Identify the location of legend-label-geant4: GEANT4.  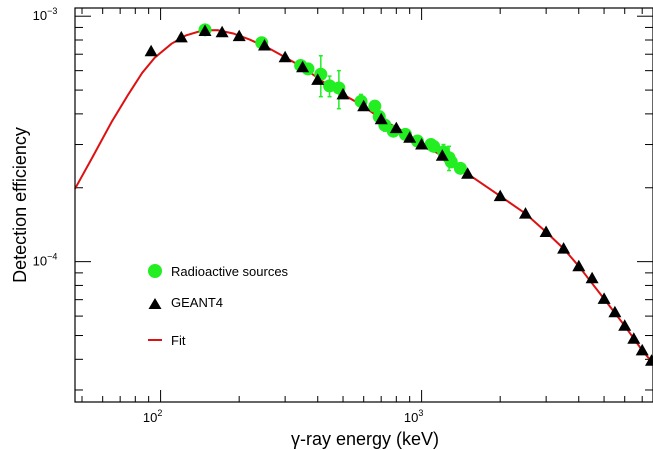
(197, 302).